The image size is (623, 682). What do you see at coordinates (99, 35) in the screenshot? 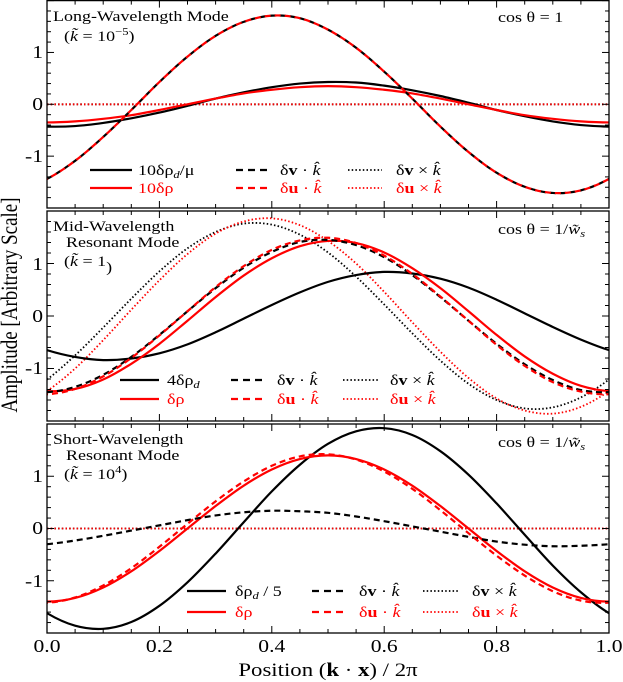
I see `wavenumber-label: (k̃ = 10−5)` at bounding box center [99, 35].